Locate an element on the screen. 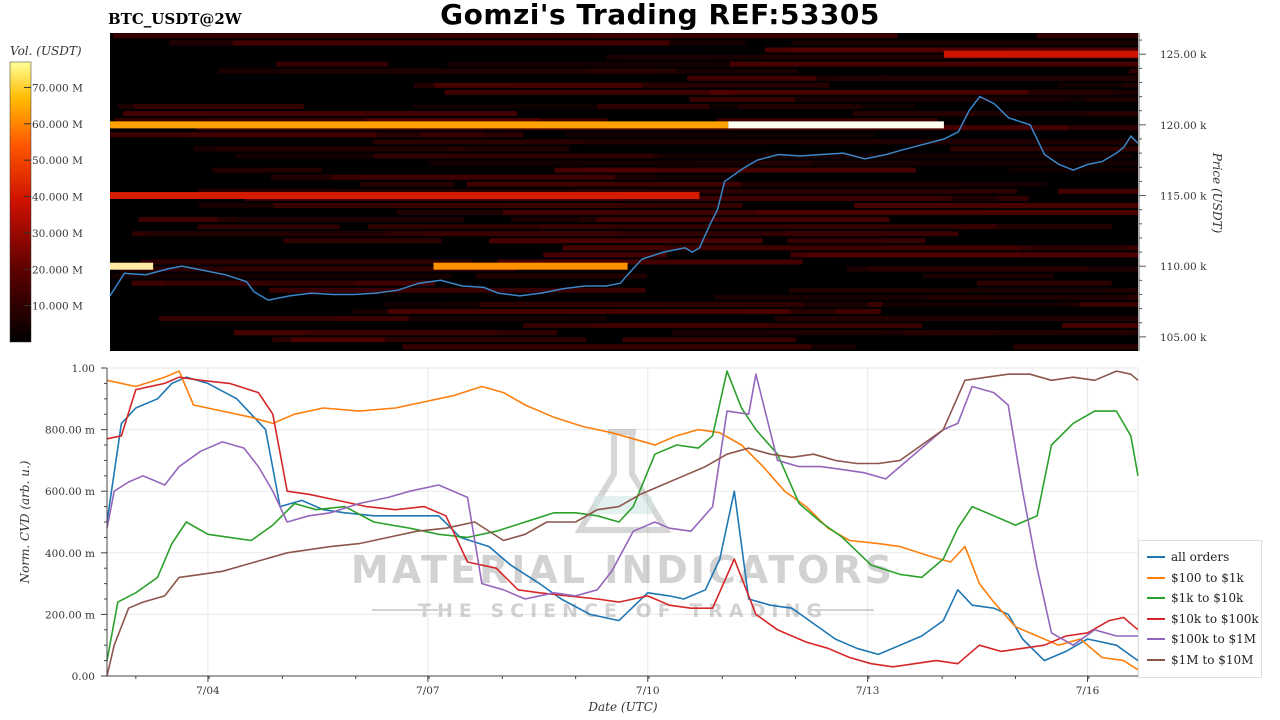 This screenshot has width=1280, height=720. colorbar is located at coordinates (20, 202).